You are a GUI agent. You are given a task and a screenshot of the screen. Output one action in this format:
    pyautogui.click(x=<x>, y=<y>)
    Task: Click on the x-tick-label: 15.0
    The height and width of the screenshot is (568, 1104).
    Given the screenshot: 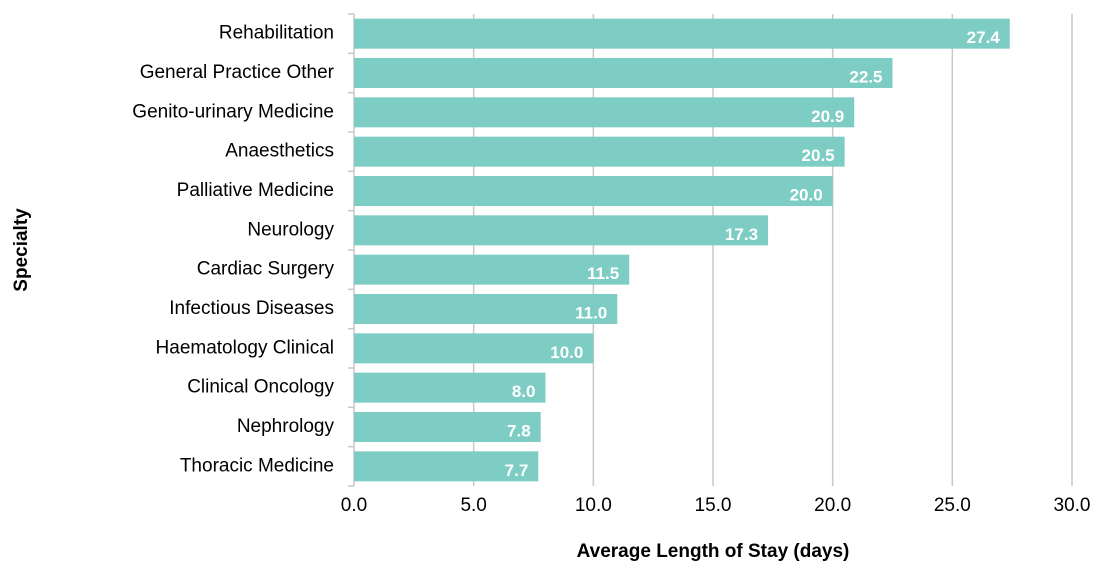 What is the action you would take?
    pyautogui.click(x=713, y=505)
    